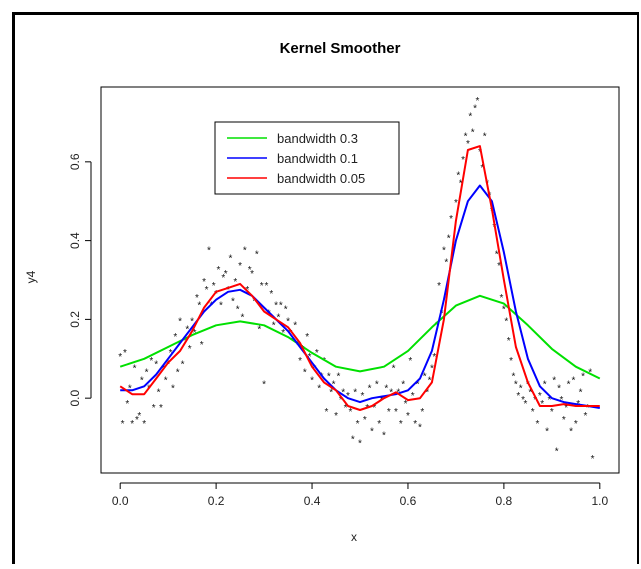 This screenshot has height=569, width=641. What do you see at coordinates (504, 501) in the screenshot?
I see `x-tick-label: 0.8` at bounding box center [504, 501].